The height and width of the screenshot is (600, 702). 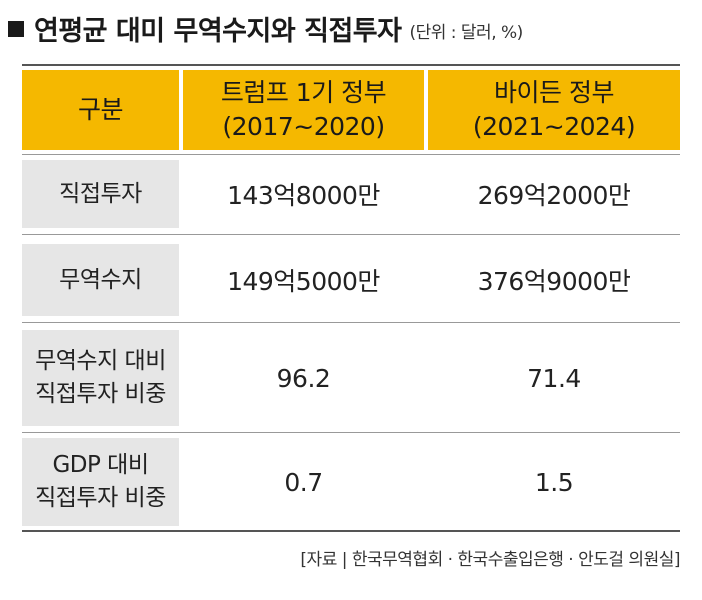 I want to click on header-trump-period: (2017~2020), so click(x=303, y=126).